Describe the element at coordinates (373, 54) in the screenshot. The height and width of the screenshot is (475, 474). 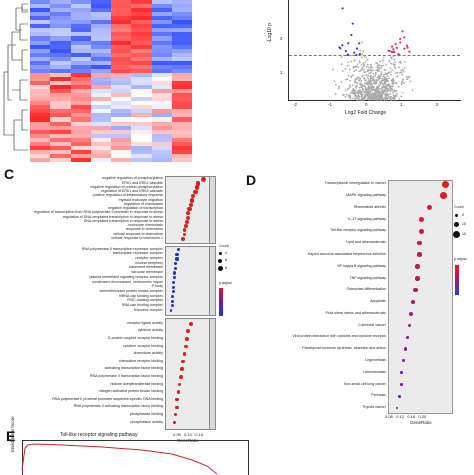
I see `volcano-points` at that location.